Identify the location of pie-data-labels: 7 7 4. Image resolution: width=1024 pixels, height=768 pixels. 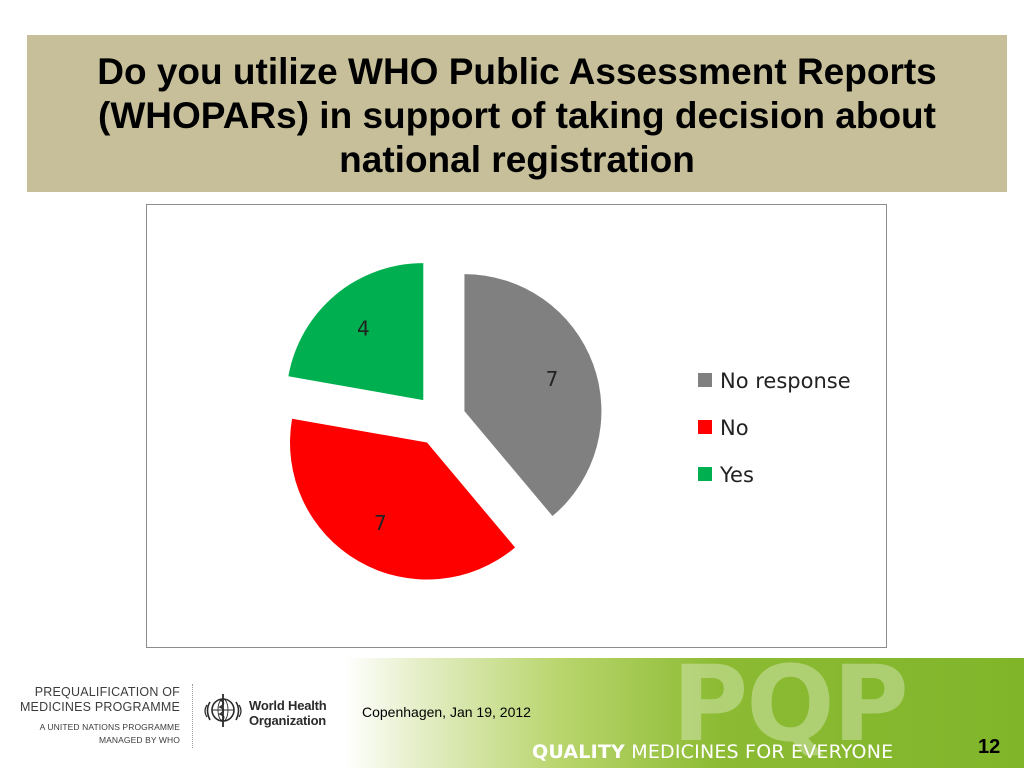
(457, 426).